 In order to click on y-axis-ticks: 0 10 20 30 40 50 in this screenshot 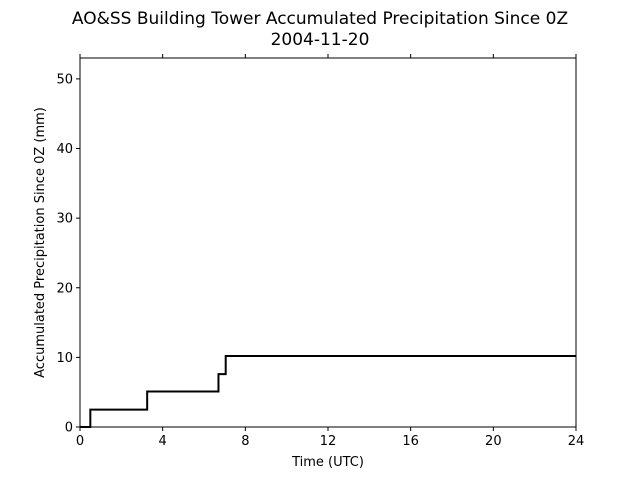, I will do `click(68, 254)`.